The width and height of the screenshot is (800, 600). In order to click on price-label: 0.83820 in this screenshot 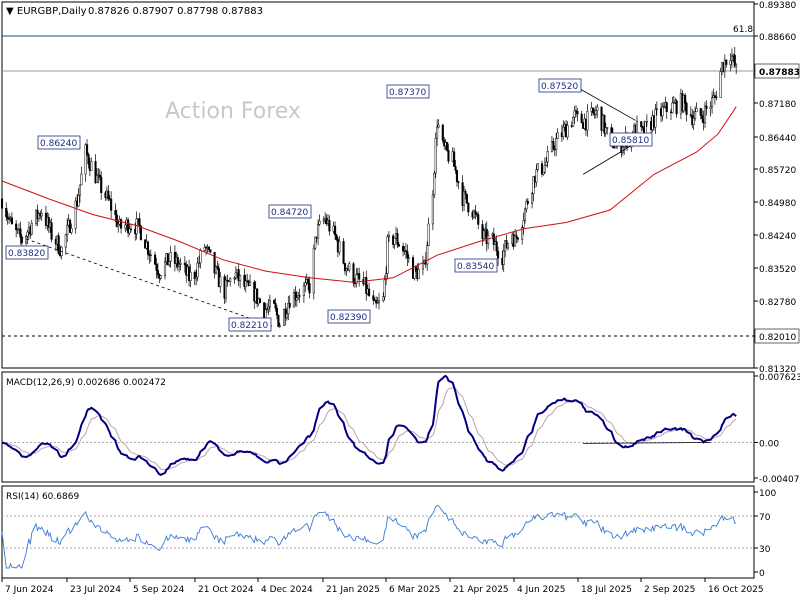, I will do `click(27, 252)`.